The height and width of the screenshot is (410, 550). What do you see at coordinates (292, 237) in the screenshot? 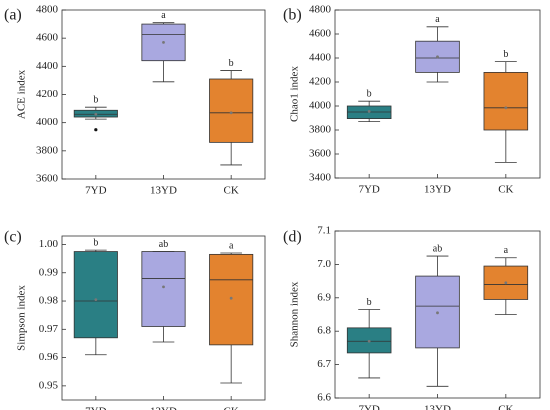
I see `panel-label: (d)` at bounding box center [292, 237].